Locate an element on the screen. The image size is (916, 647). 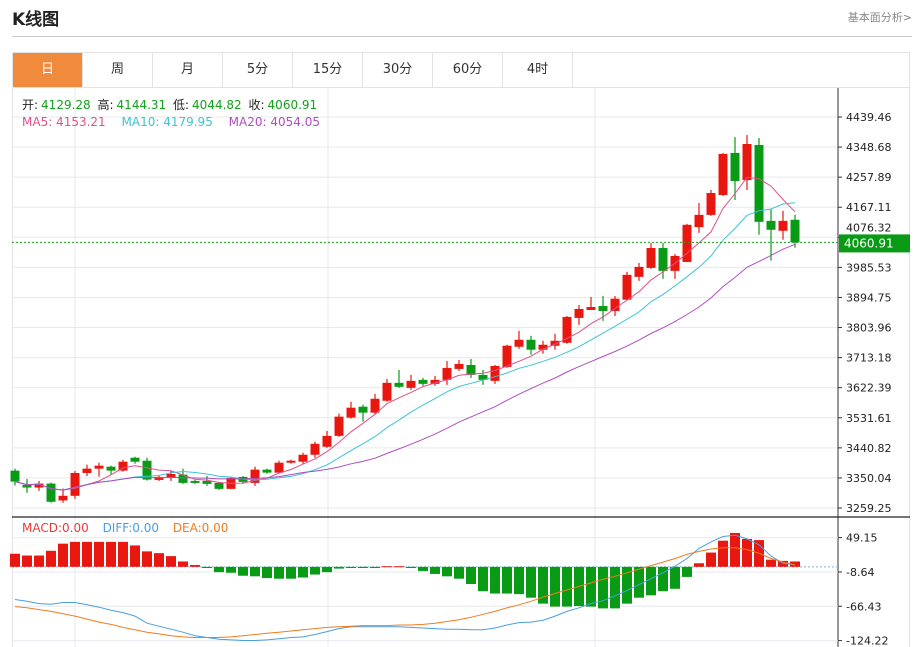
tab-week: 周 is located at coordinates (118, 70).